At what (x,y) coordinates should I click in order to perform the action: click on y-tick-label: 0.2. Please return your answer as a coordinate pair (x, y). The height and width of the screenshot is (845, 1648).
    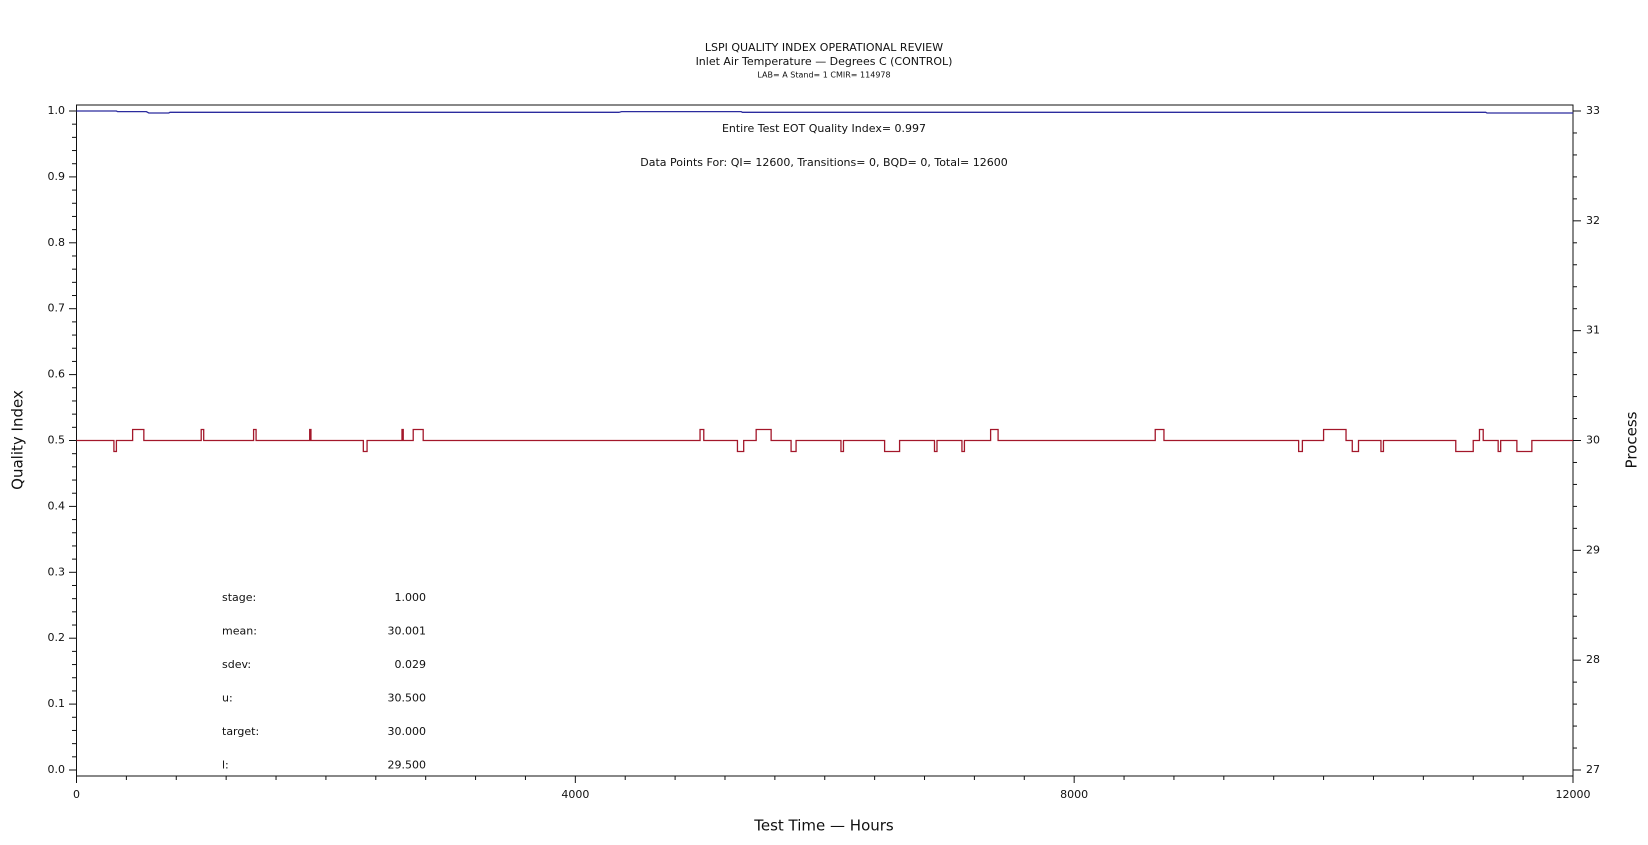
    Looking at the image, I should click on (57, 637).